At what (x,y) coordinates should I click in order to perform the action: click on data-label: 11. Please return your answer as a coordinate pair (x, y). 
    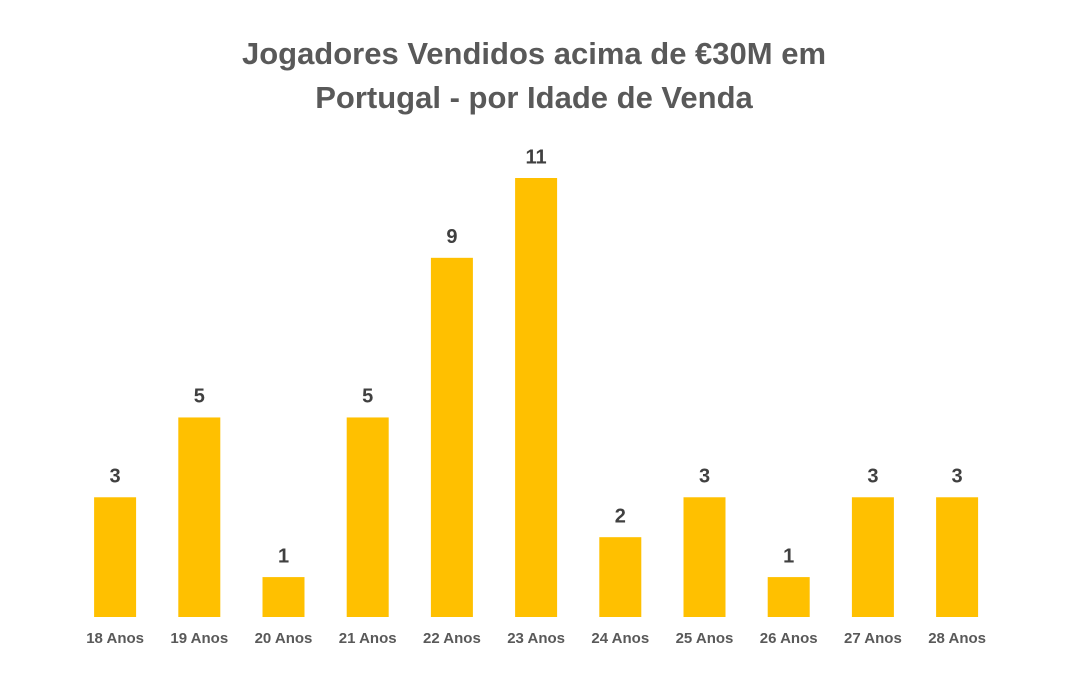
    Looking at the image, I should click on (536, 157).